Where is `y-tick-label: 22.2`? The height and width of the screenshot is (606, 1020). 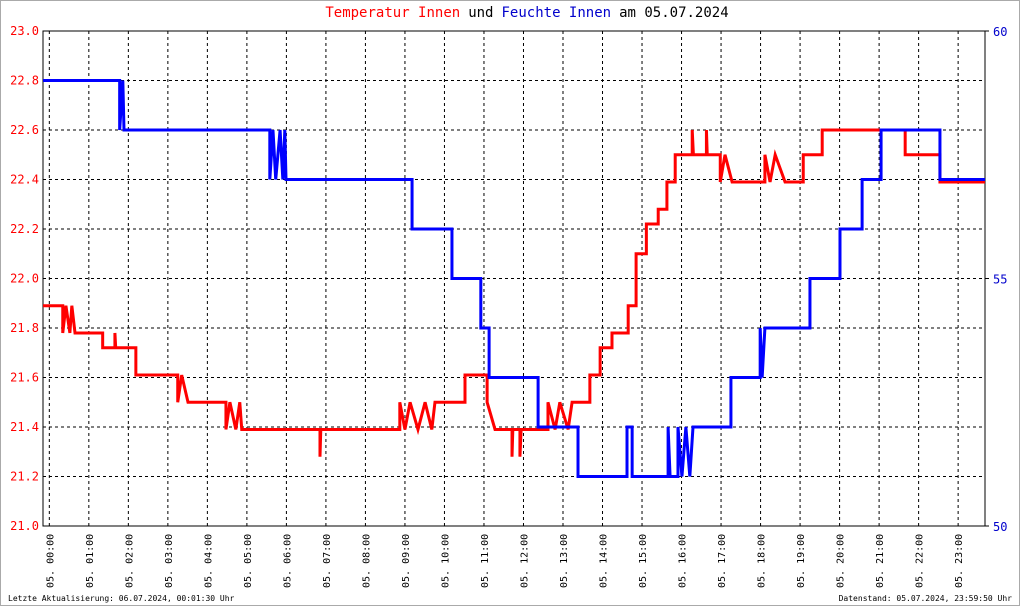 y-tick-label: 22.2 is located at coordinates (24, 229).